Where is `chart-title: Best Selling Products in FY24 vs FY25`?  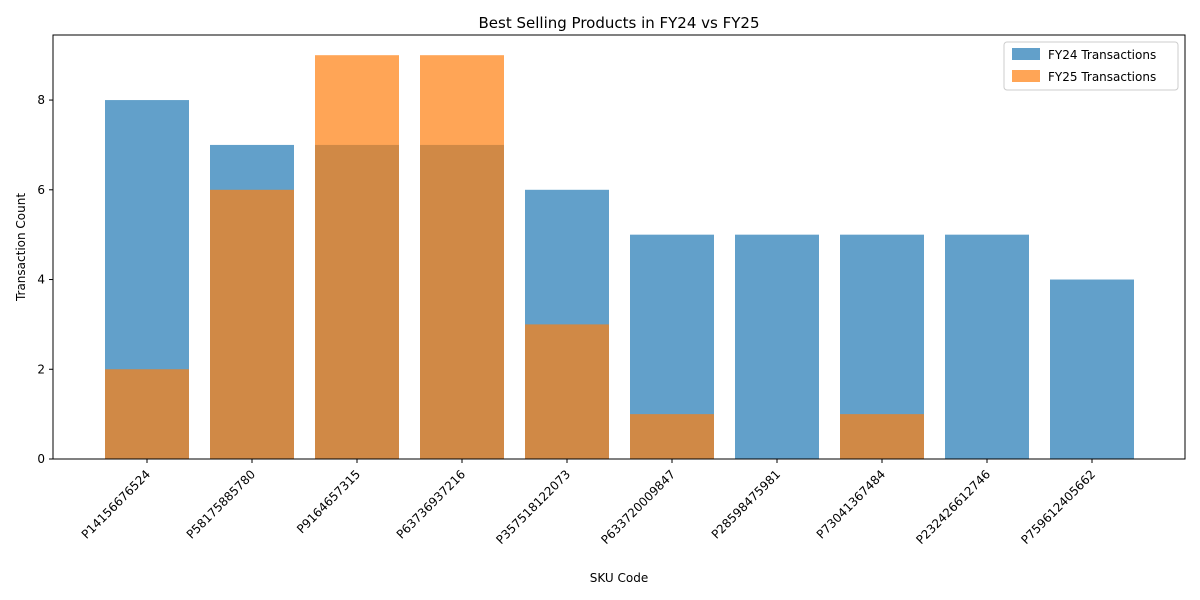 chart-title: Best Selling Products in FY24 vs FY25 is located at coordinates (619, 23).